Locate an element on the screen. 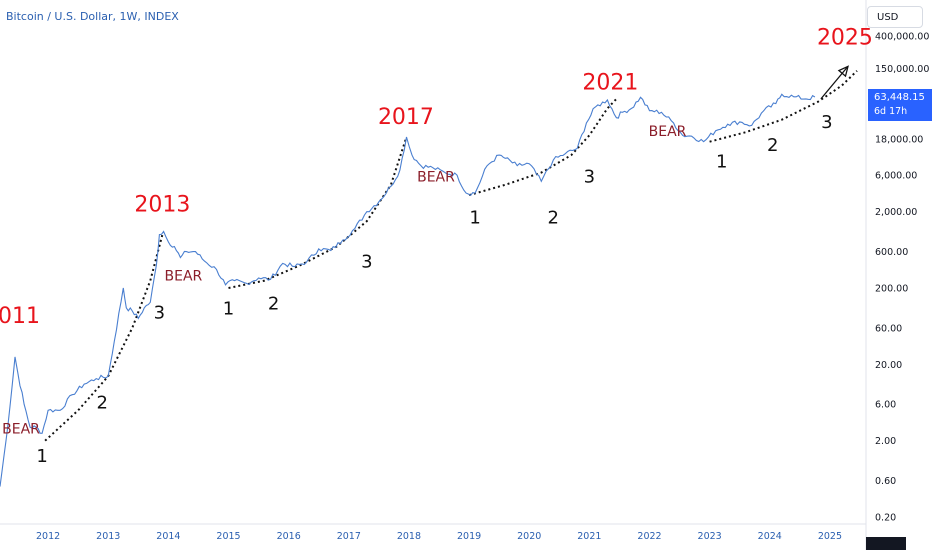 The image size is (932, 550). cycle-year-label: 2013 is located at coordinates (162, 205).